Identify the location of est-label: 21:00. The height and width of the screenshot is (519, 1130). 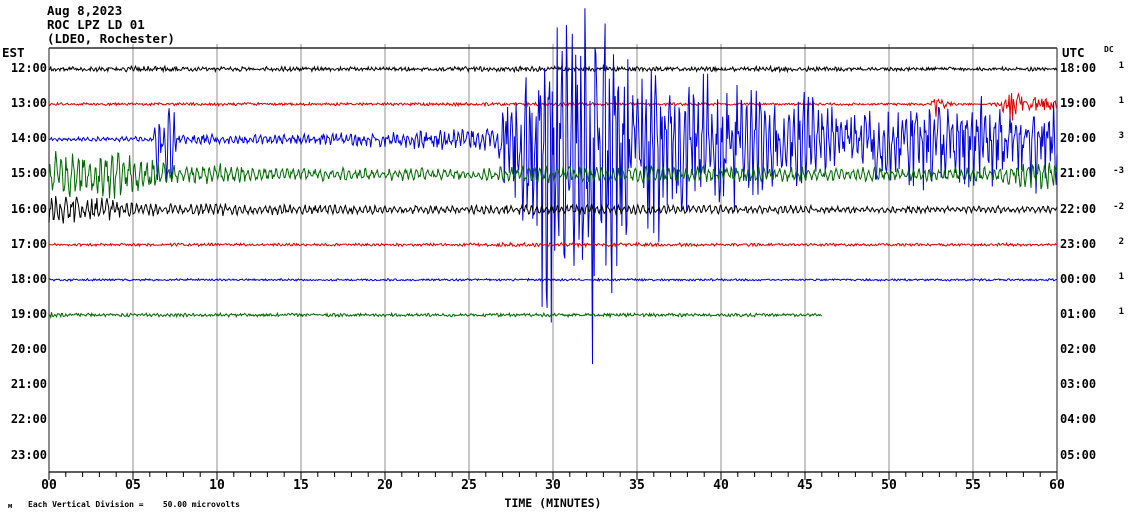
(28, 384).